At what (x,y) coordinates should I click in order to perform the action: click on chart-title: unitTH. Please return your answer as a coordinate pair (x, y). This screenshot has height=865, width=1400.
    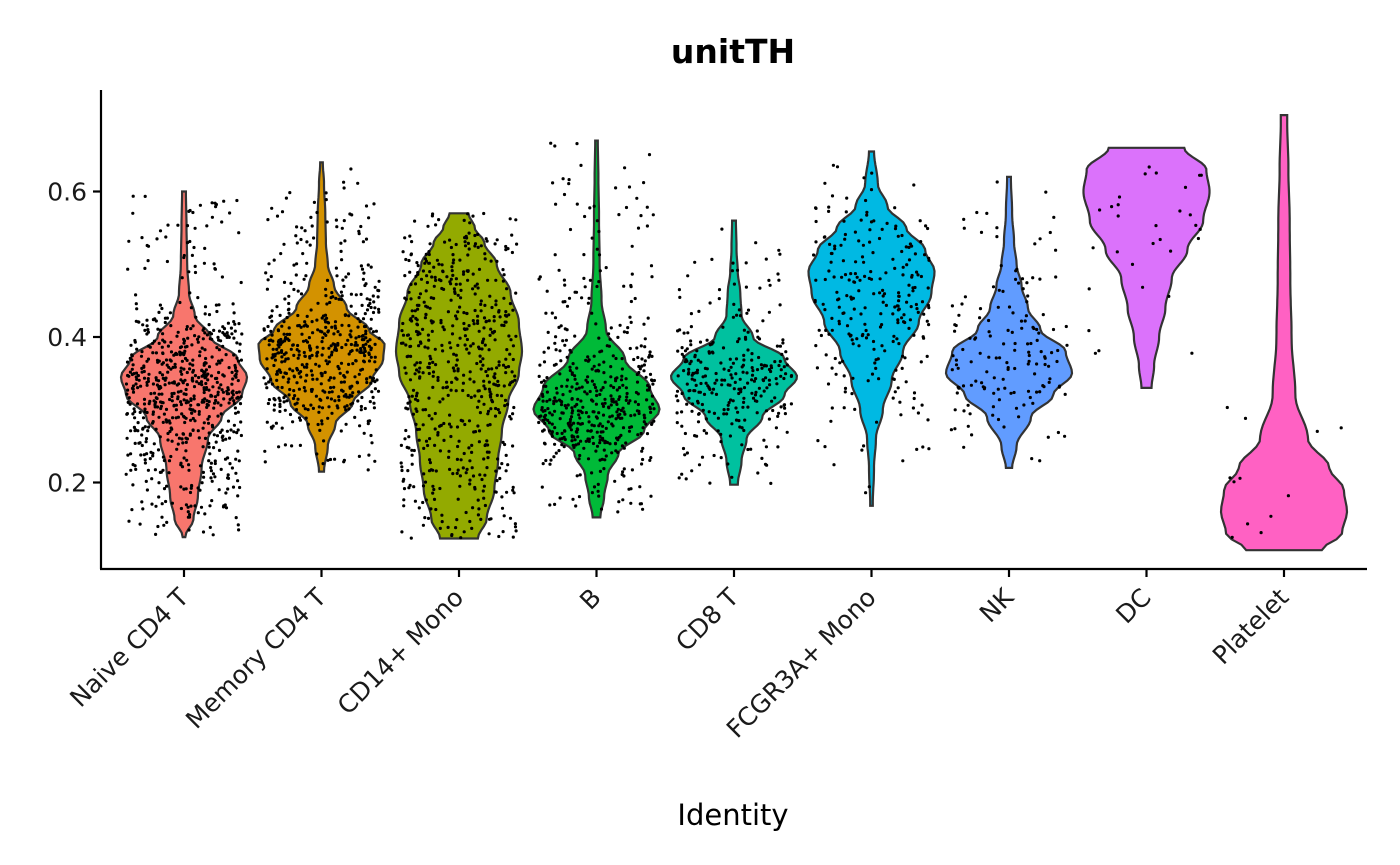
    Looking at the image, I should click on (733, 51).